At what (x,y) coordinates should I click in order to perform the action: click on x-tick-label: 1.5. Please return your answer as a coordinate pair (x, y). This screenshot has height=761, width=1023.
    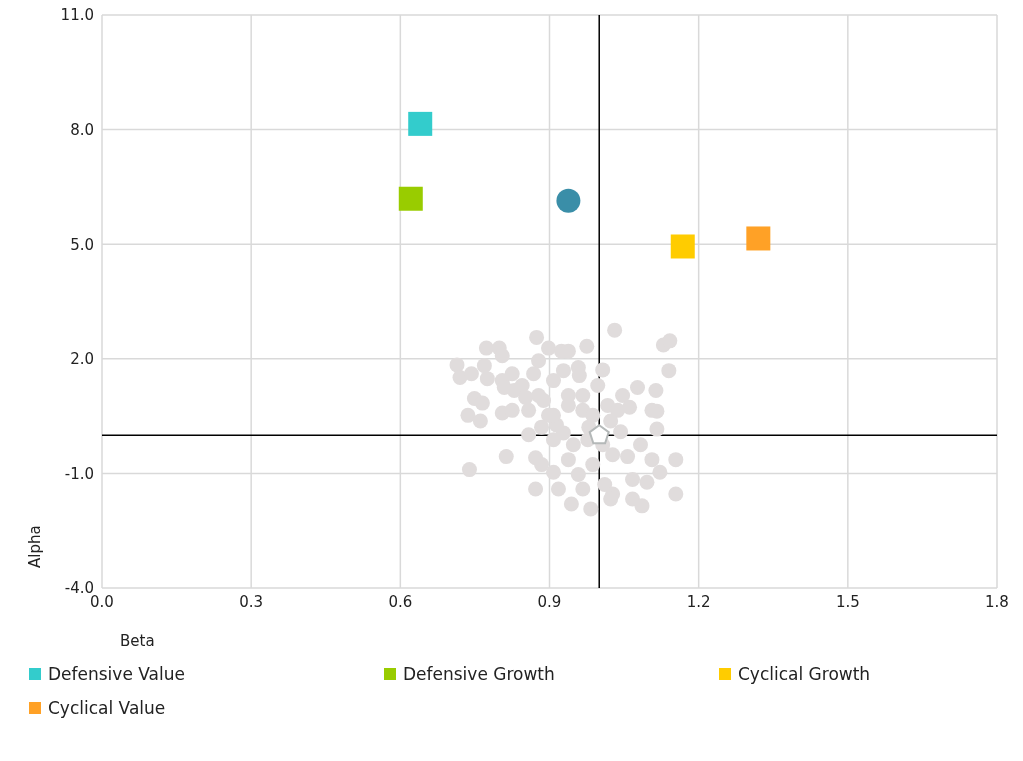
    Looking at the image, I should click on (847, 601).